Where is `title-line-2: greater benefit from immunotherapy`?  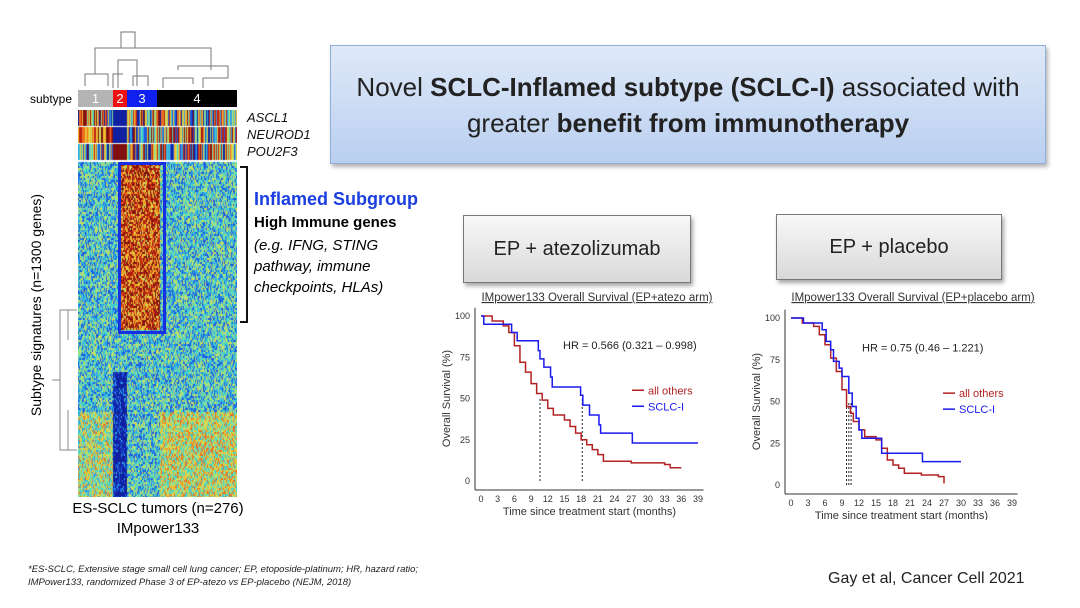 title-line-2: greater benefit from immunotherapy is located at coordinates (688, 122).